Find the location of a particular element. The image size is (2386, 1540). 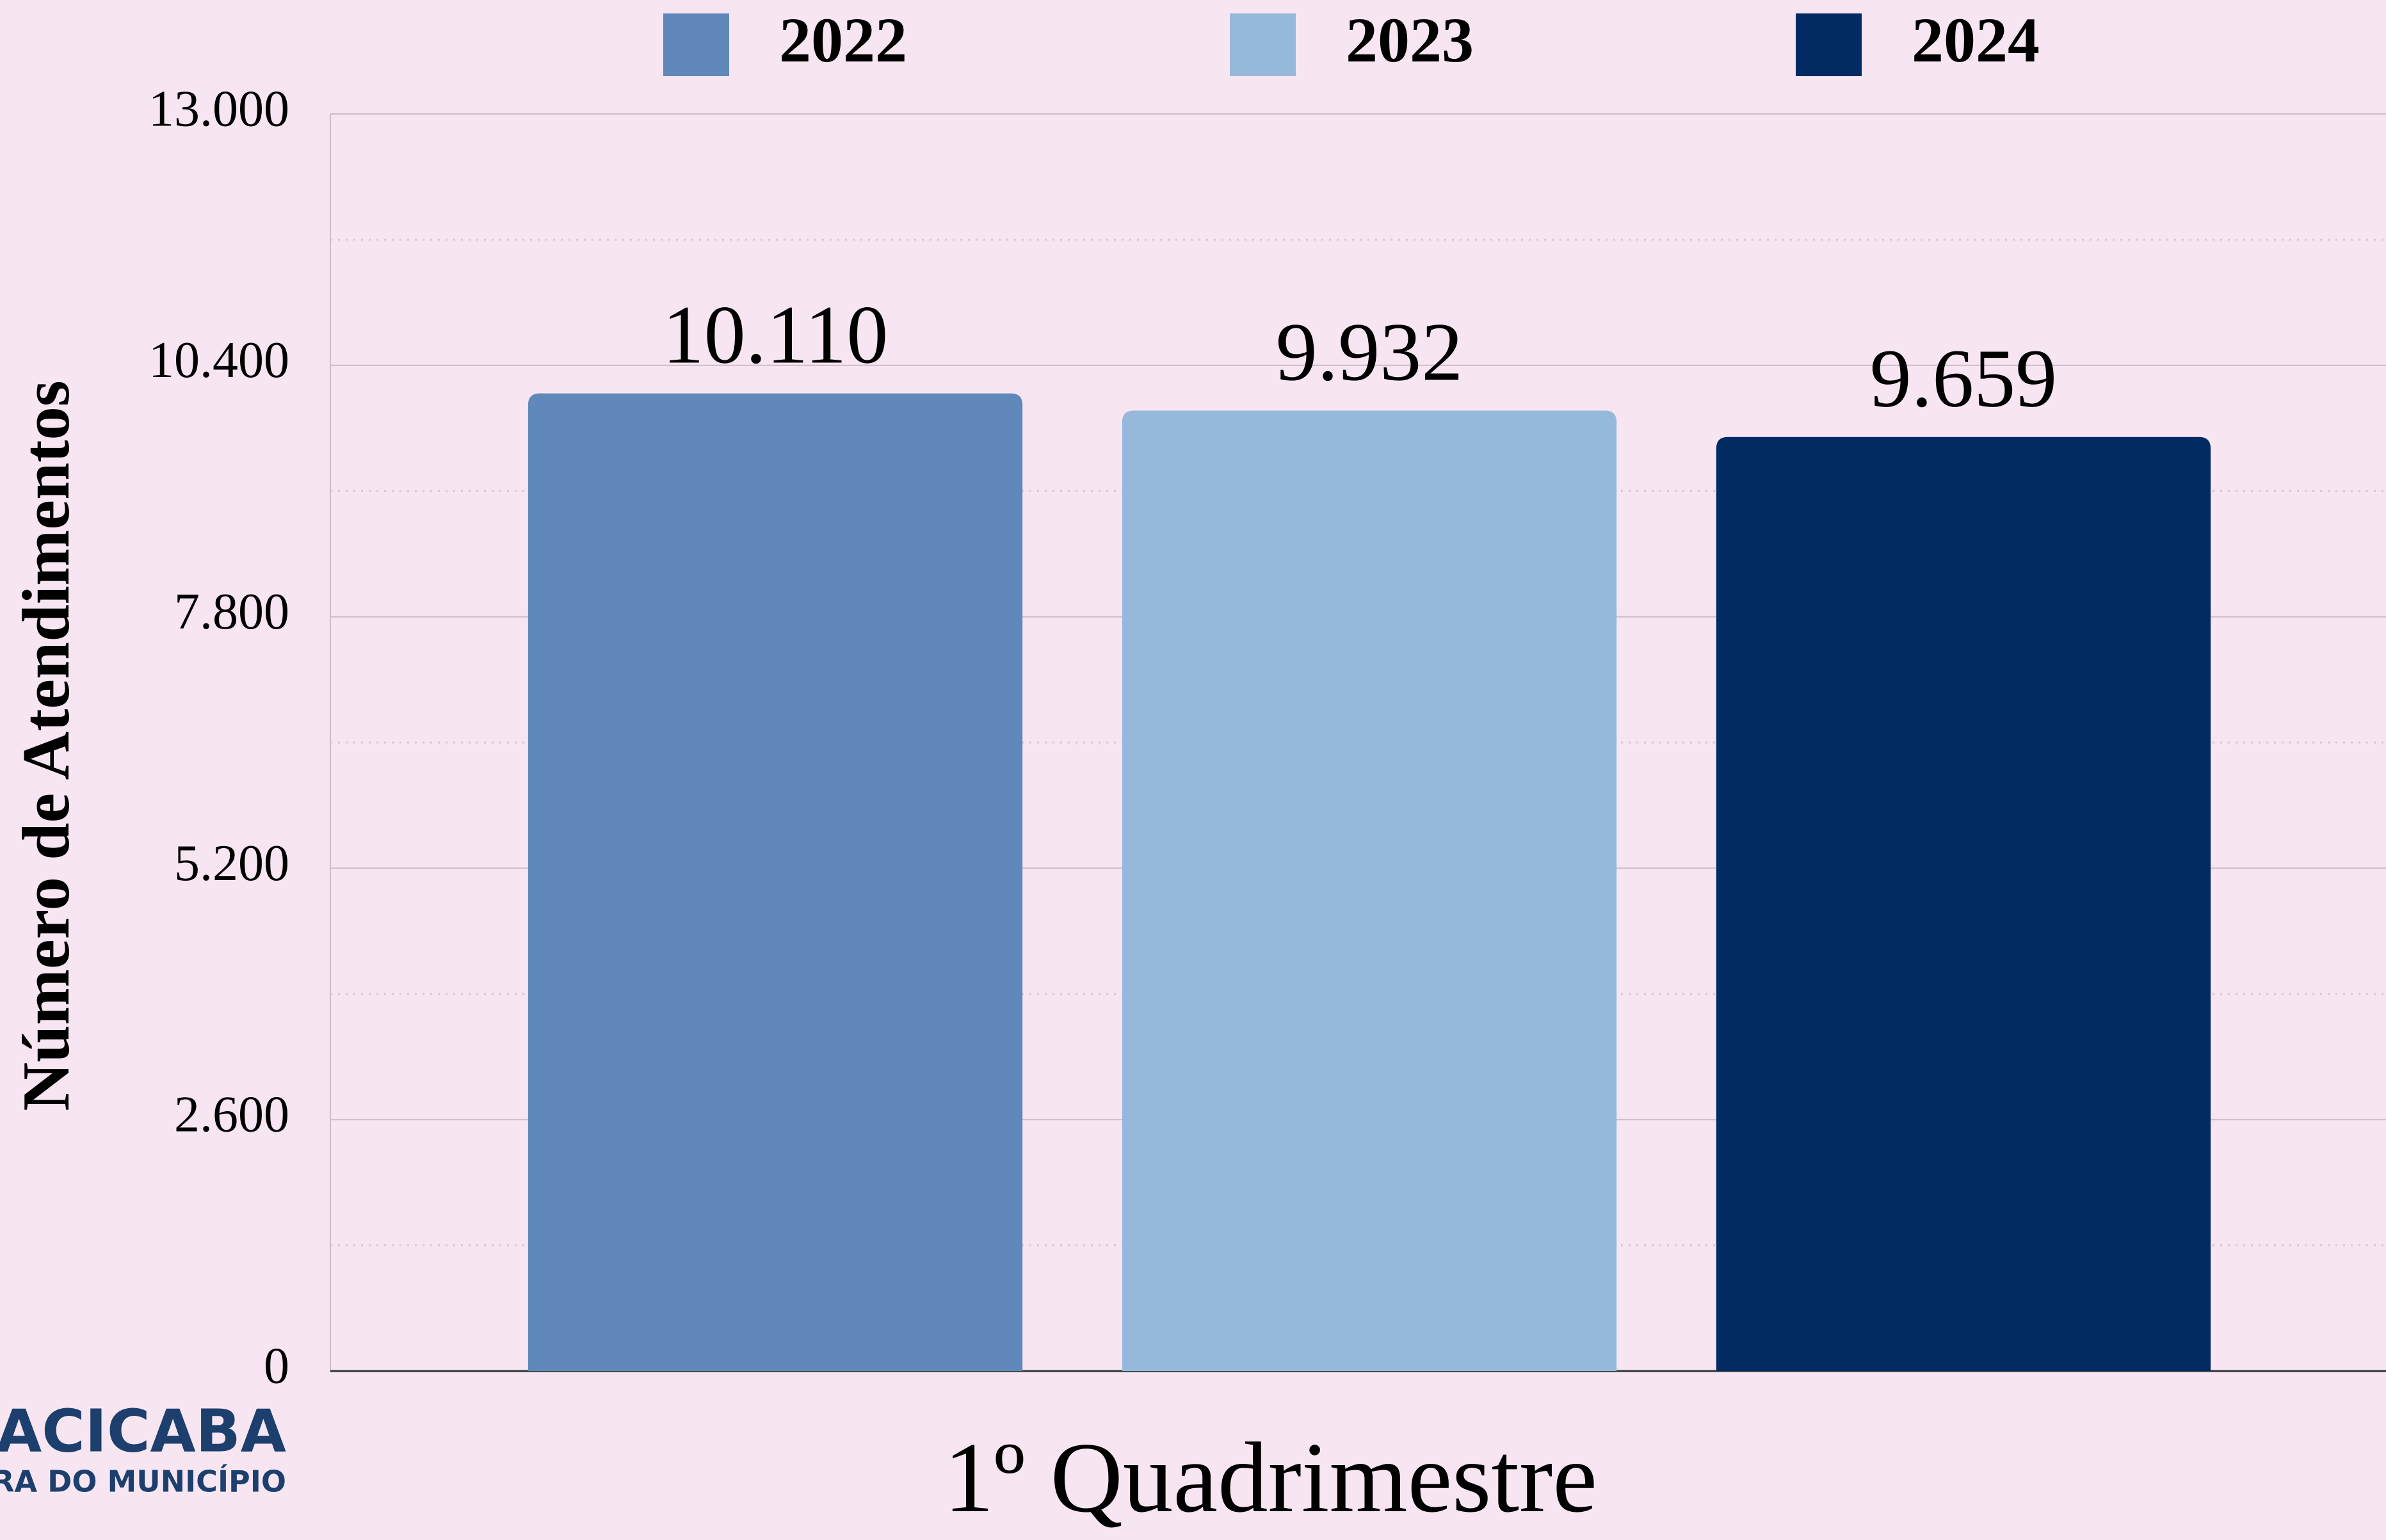

legend-label: 2023 is located at coordinates (1410, 40).